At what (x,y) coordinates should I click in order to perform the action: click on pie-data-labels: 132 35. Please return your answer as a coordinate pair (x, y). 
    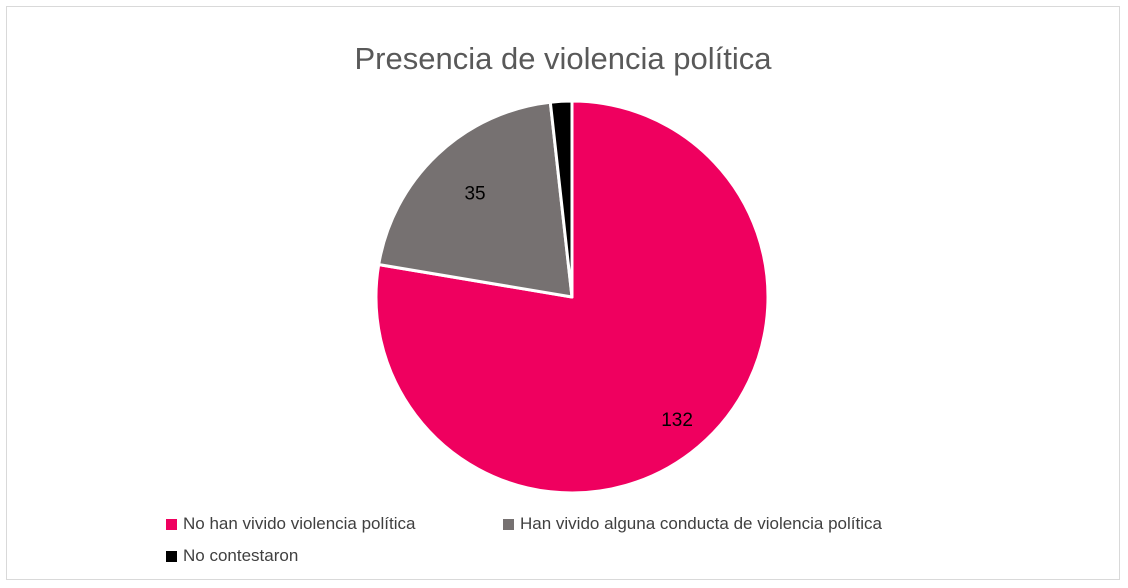
    Looking at the image, I should click on (578, 308).